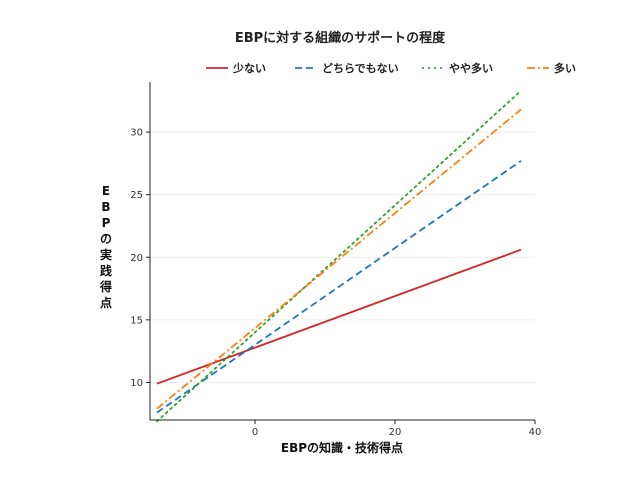  What do you see at coordinates (249, 68) in the screenshot?
I see `legend-label: 少ない` at bounding box center [249, 68].